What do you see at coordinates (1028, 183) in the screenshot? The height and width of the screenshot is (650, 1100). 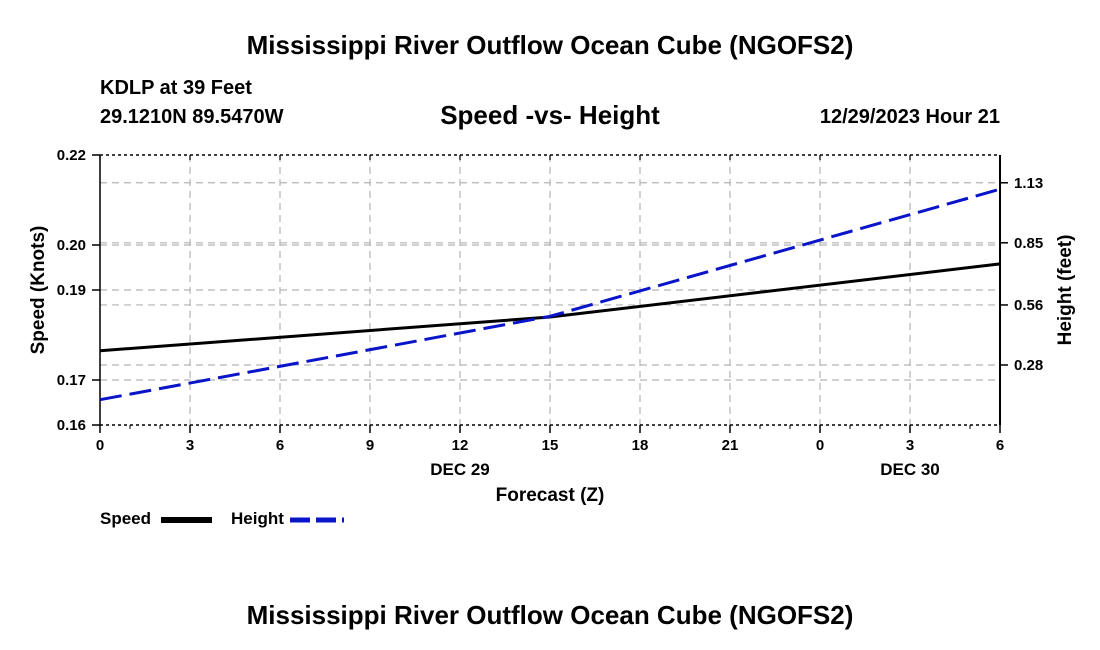 I see `y-right-tick-label: 1.13` at bounding box center [1028, 183].